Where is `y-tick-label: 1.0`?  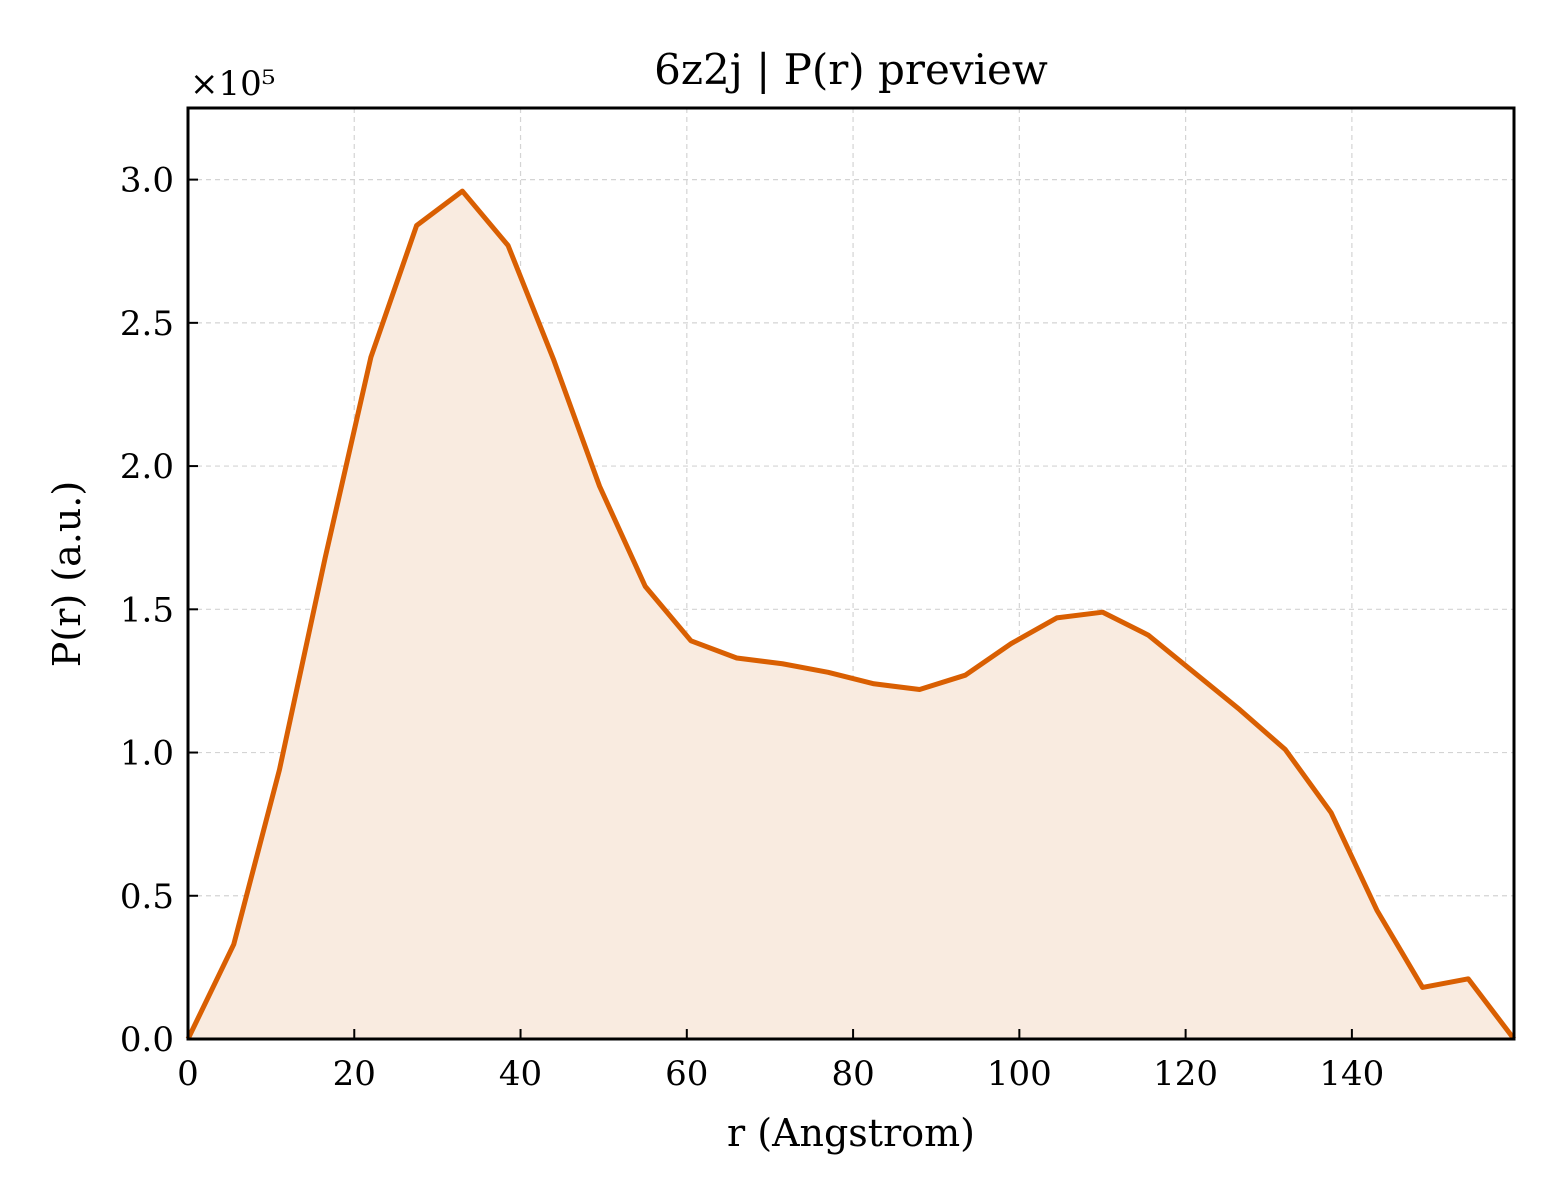 y-tick-label: 1.0 is located at coordinates (147, 754).